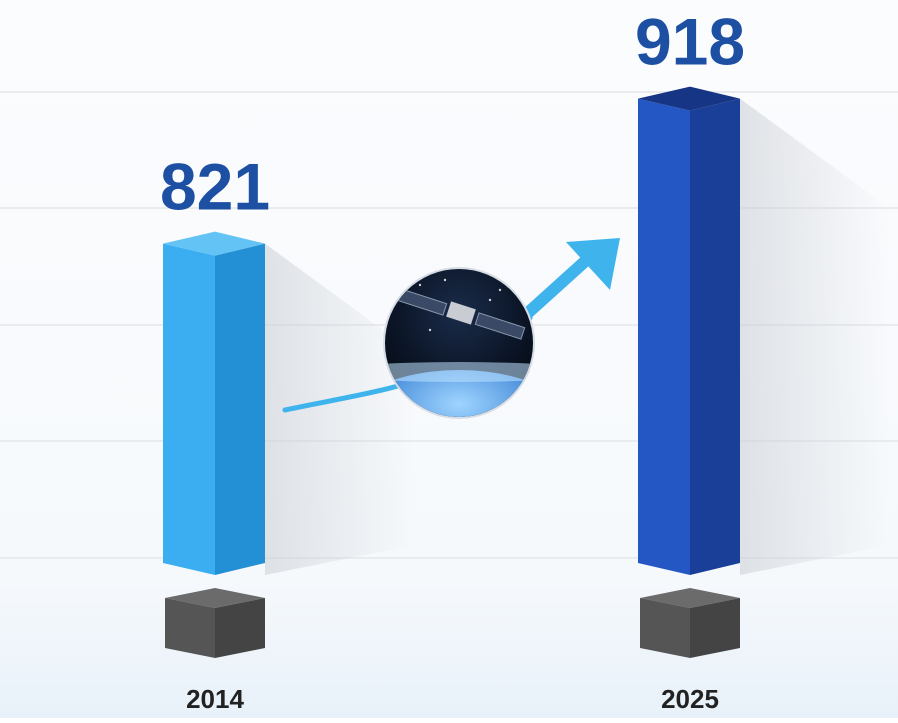 The image size is (898, 723). I want to click on category-label-2014: 2014, so click(215, 699).